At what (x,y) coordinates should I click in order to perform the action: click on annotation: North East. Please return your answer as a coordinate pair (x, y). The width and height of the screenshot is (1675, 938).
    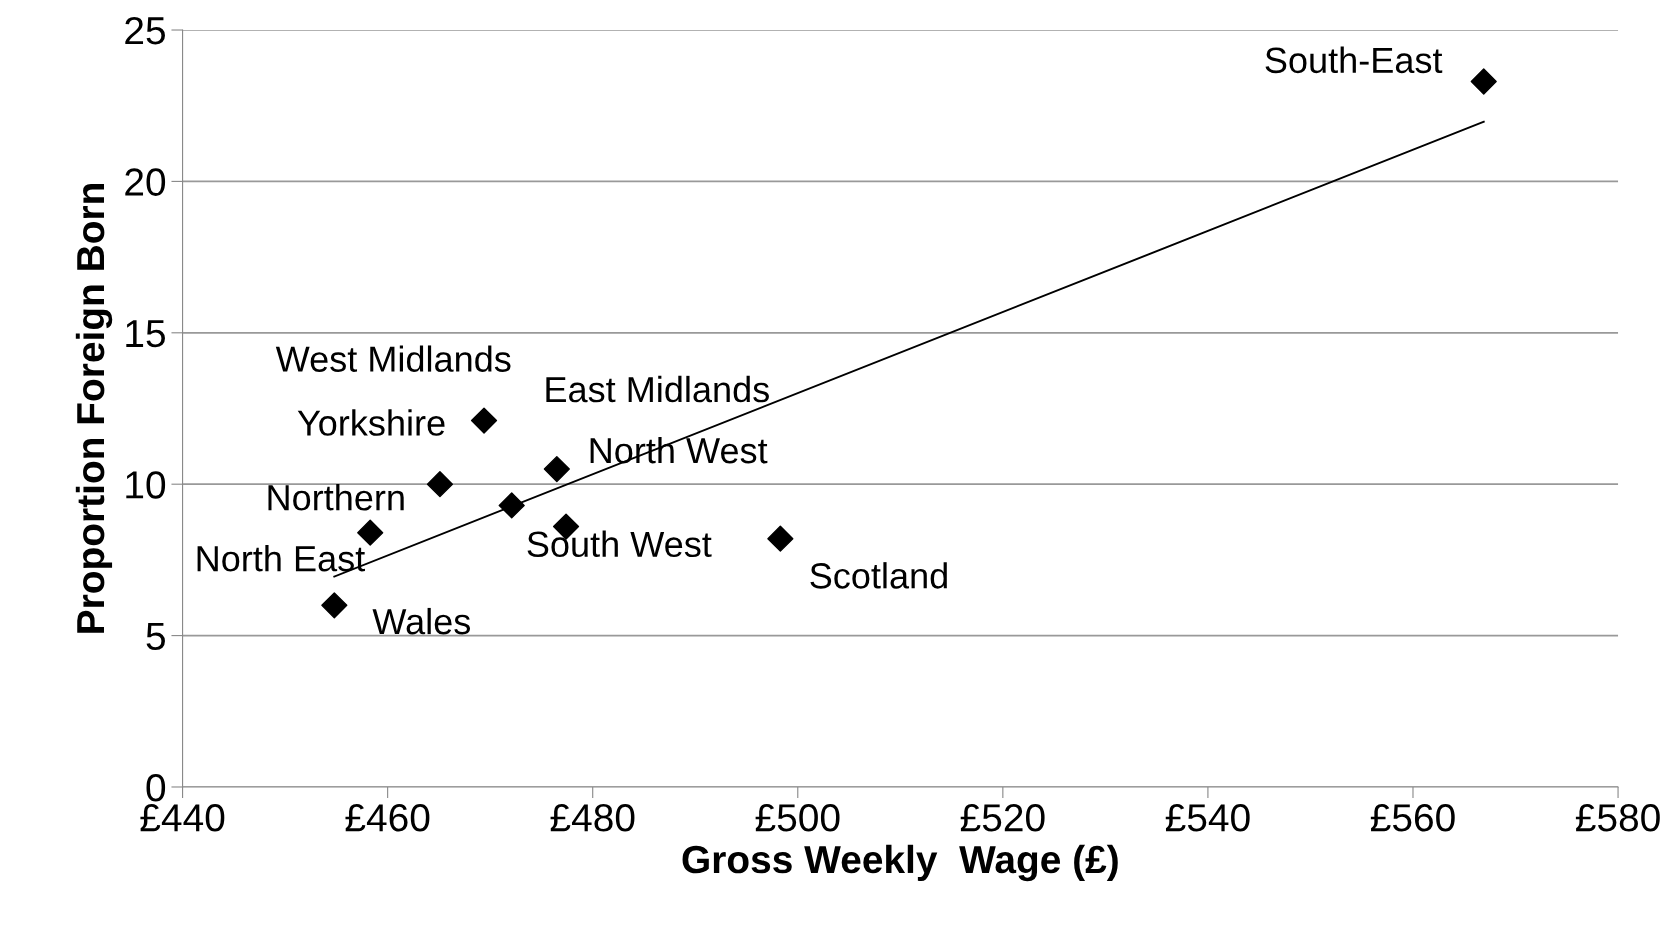
    Looking at the image, I should click on (281, 558).